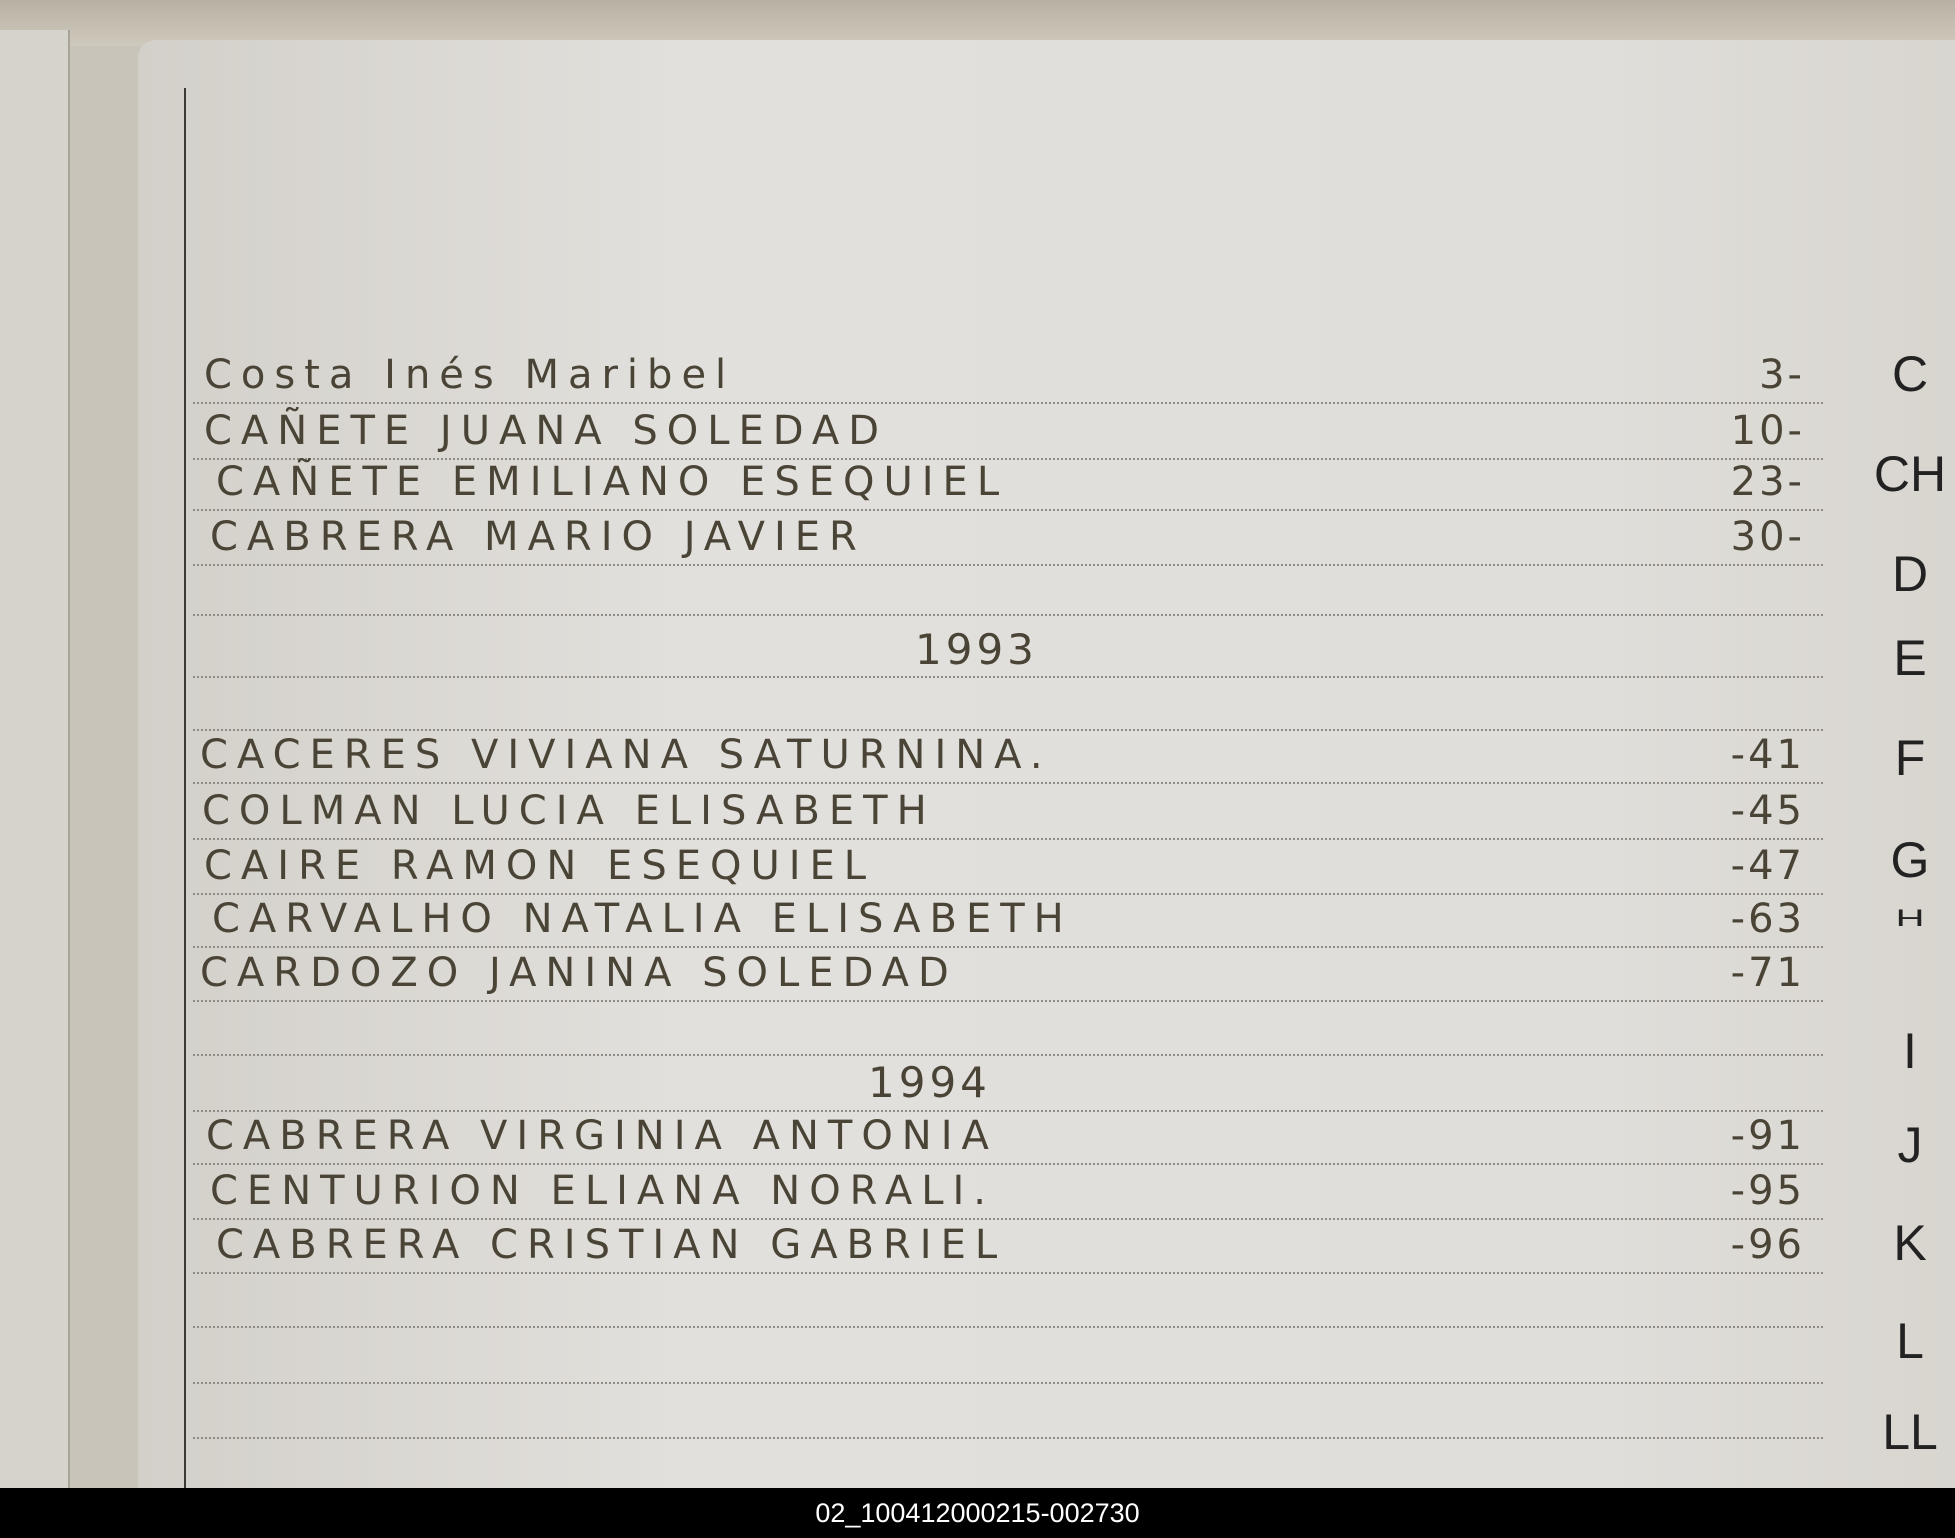  I want to click on index-tab: L, so click(1910, 1341).